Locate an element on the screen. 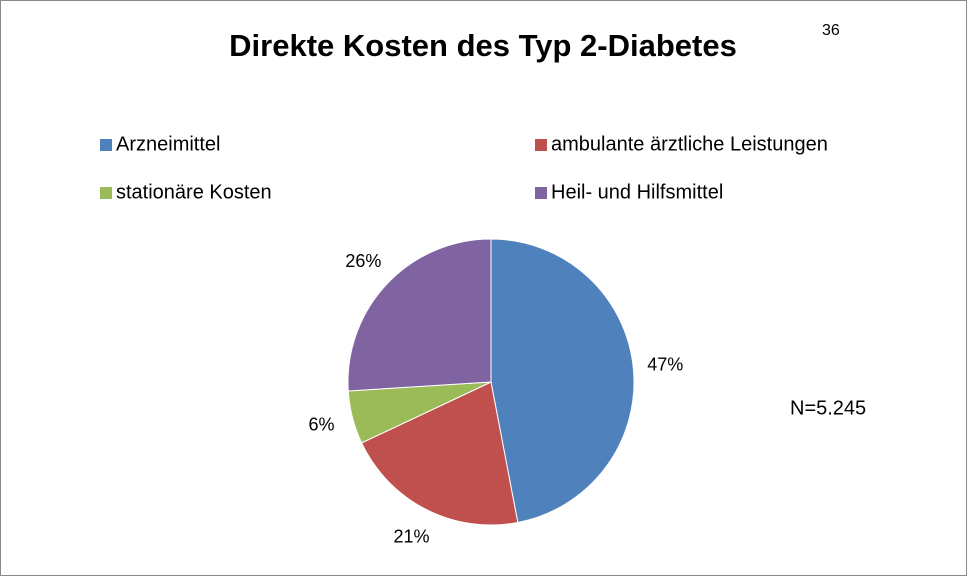  legend-label: stationäre Kosten is located at coordinates (194, 192).